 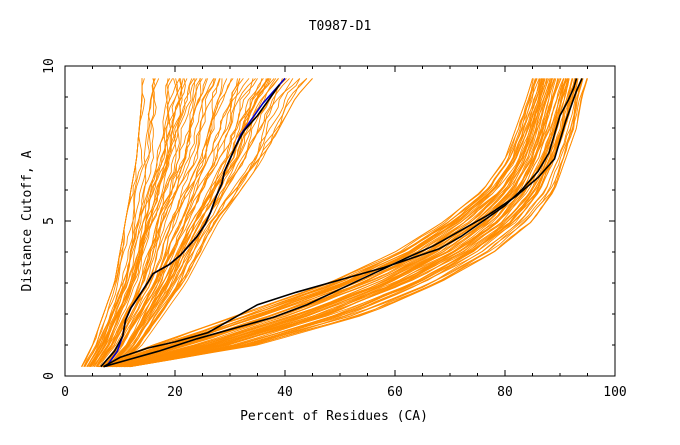 I want to click on y-tick-label: 10, so click(x=49, y=66).